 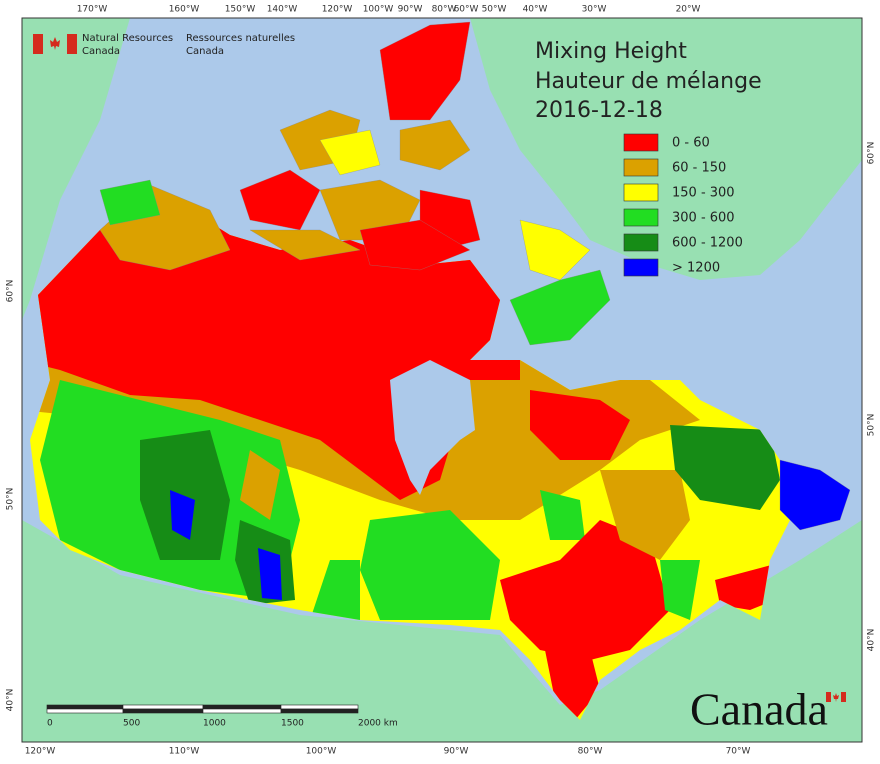 I want to click on legend-label: 600 - 1200, so click(x=707, y=243).